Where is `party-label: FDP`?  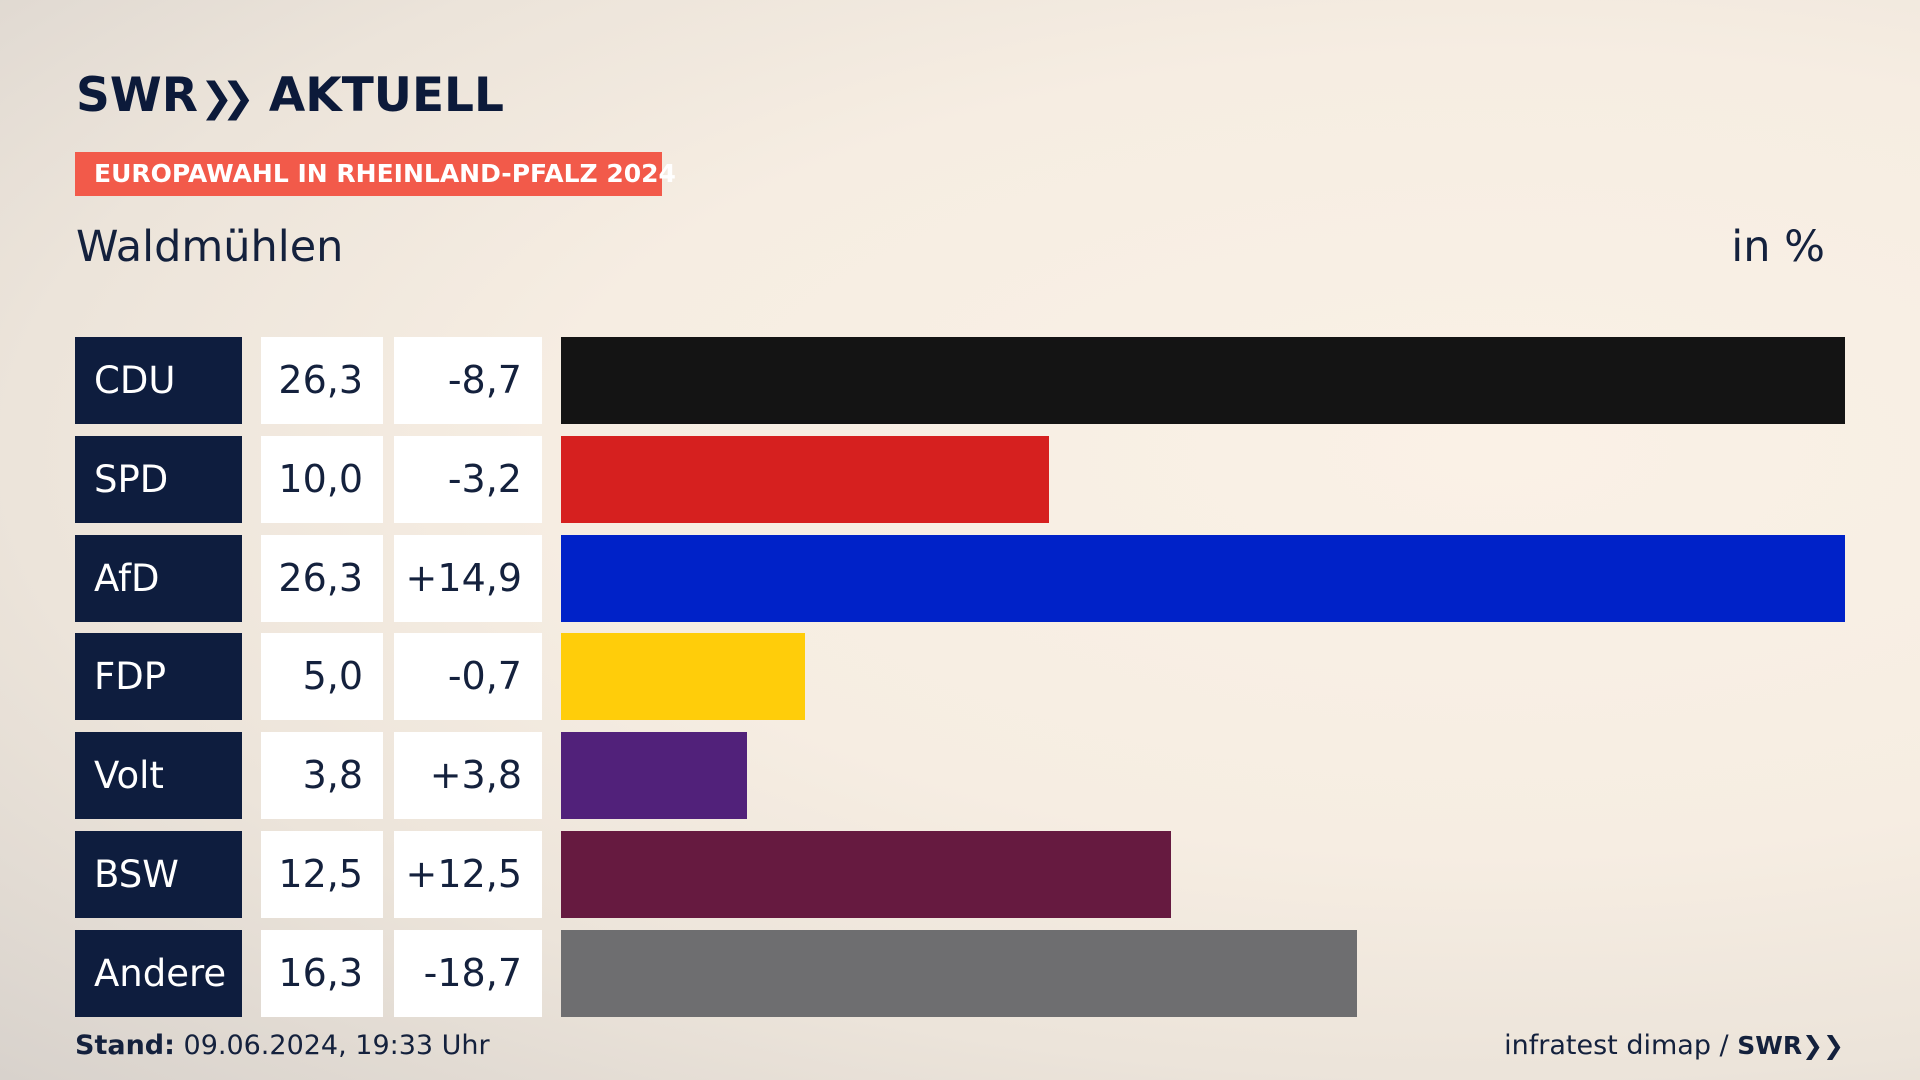 party-label: FDP is located at coordinates (158, 677).